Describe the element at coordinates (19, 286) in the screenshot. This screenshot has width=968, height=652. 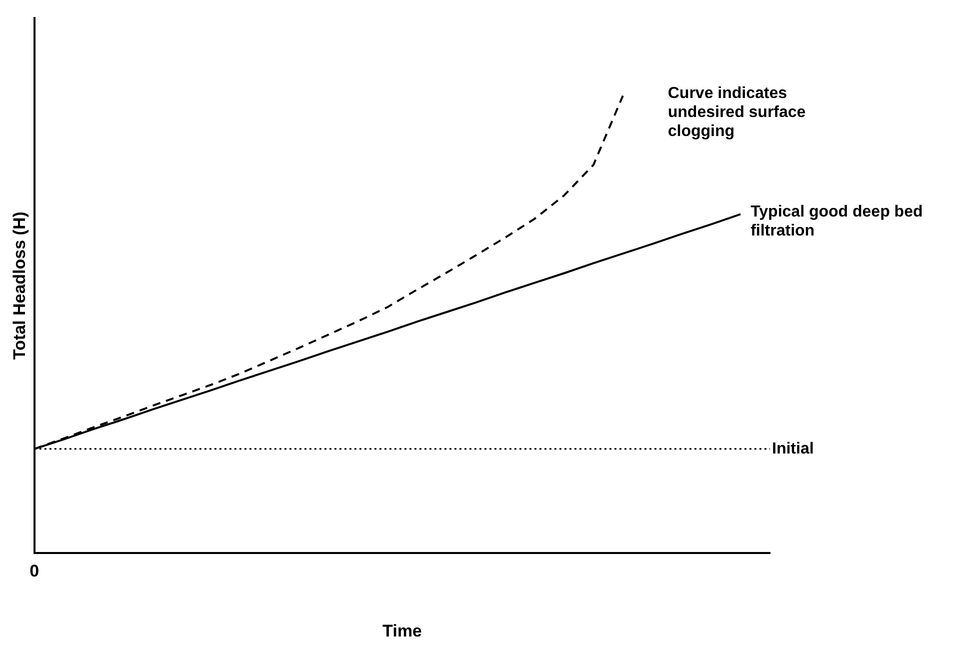
I see `y-axis-title: Total Headloss (H)` at that location.